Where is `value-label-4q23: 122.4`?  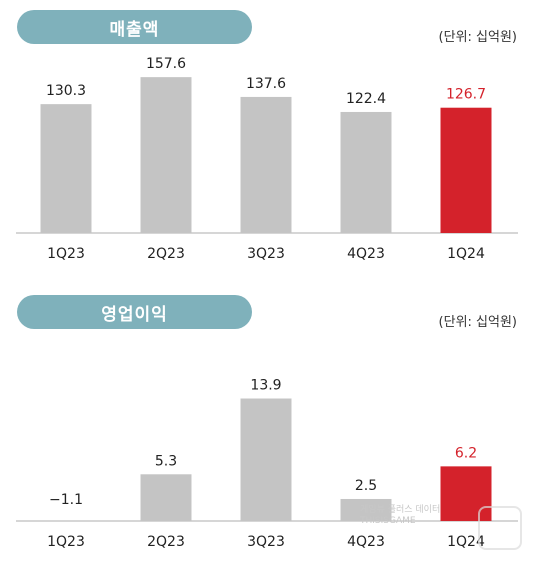 value-label-4q23: 122.4 is located at coordinates (366, 99).